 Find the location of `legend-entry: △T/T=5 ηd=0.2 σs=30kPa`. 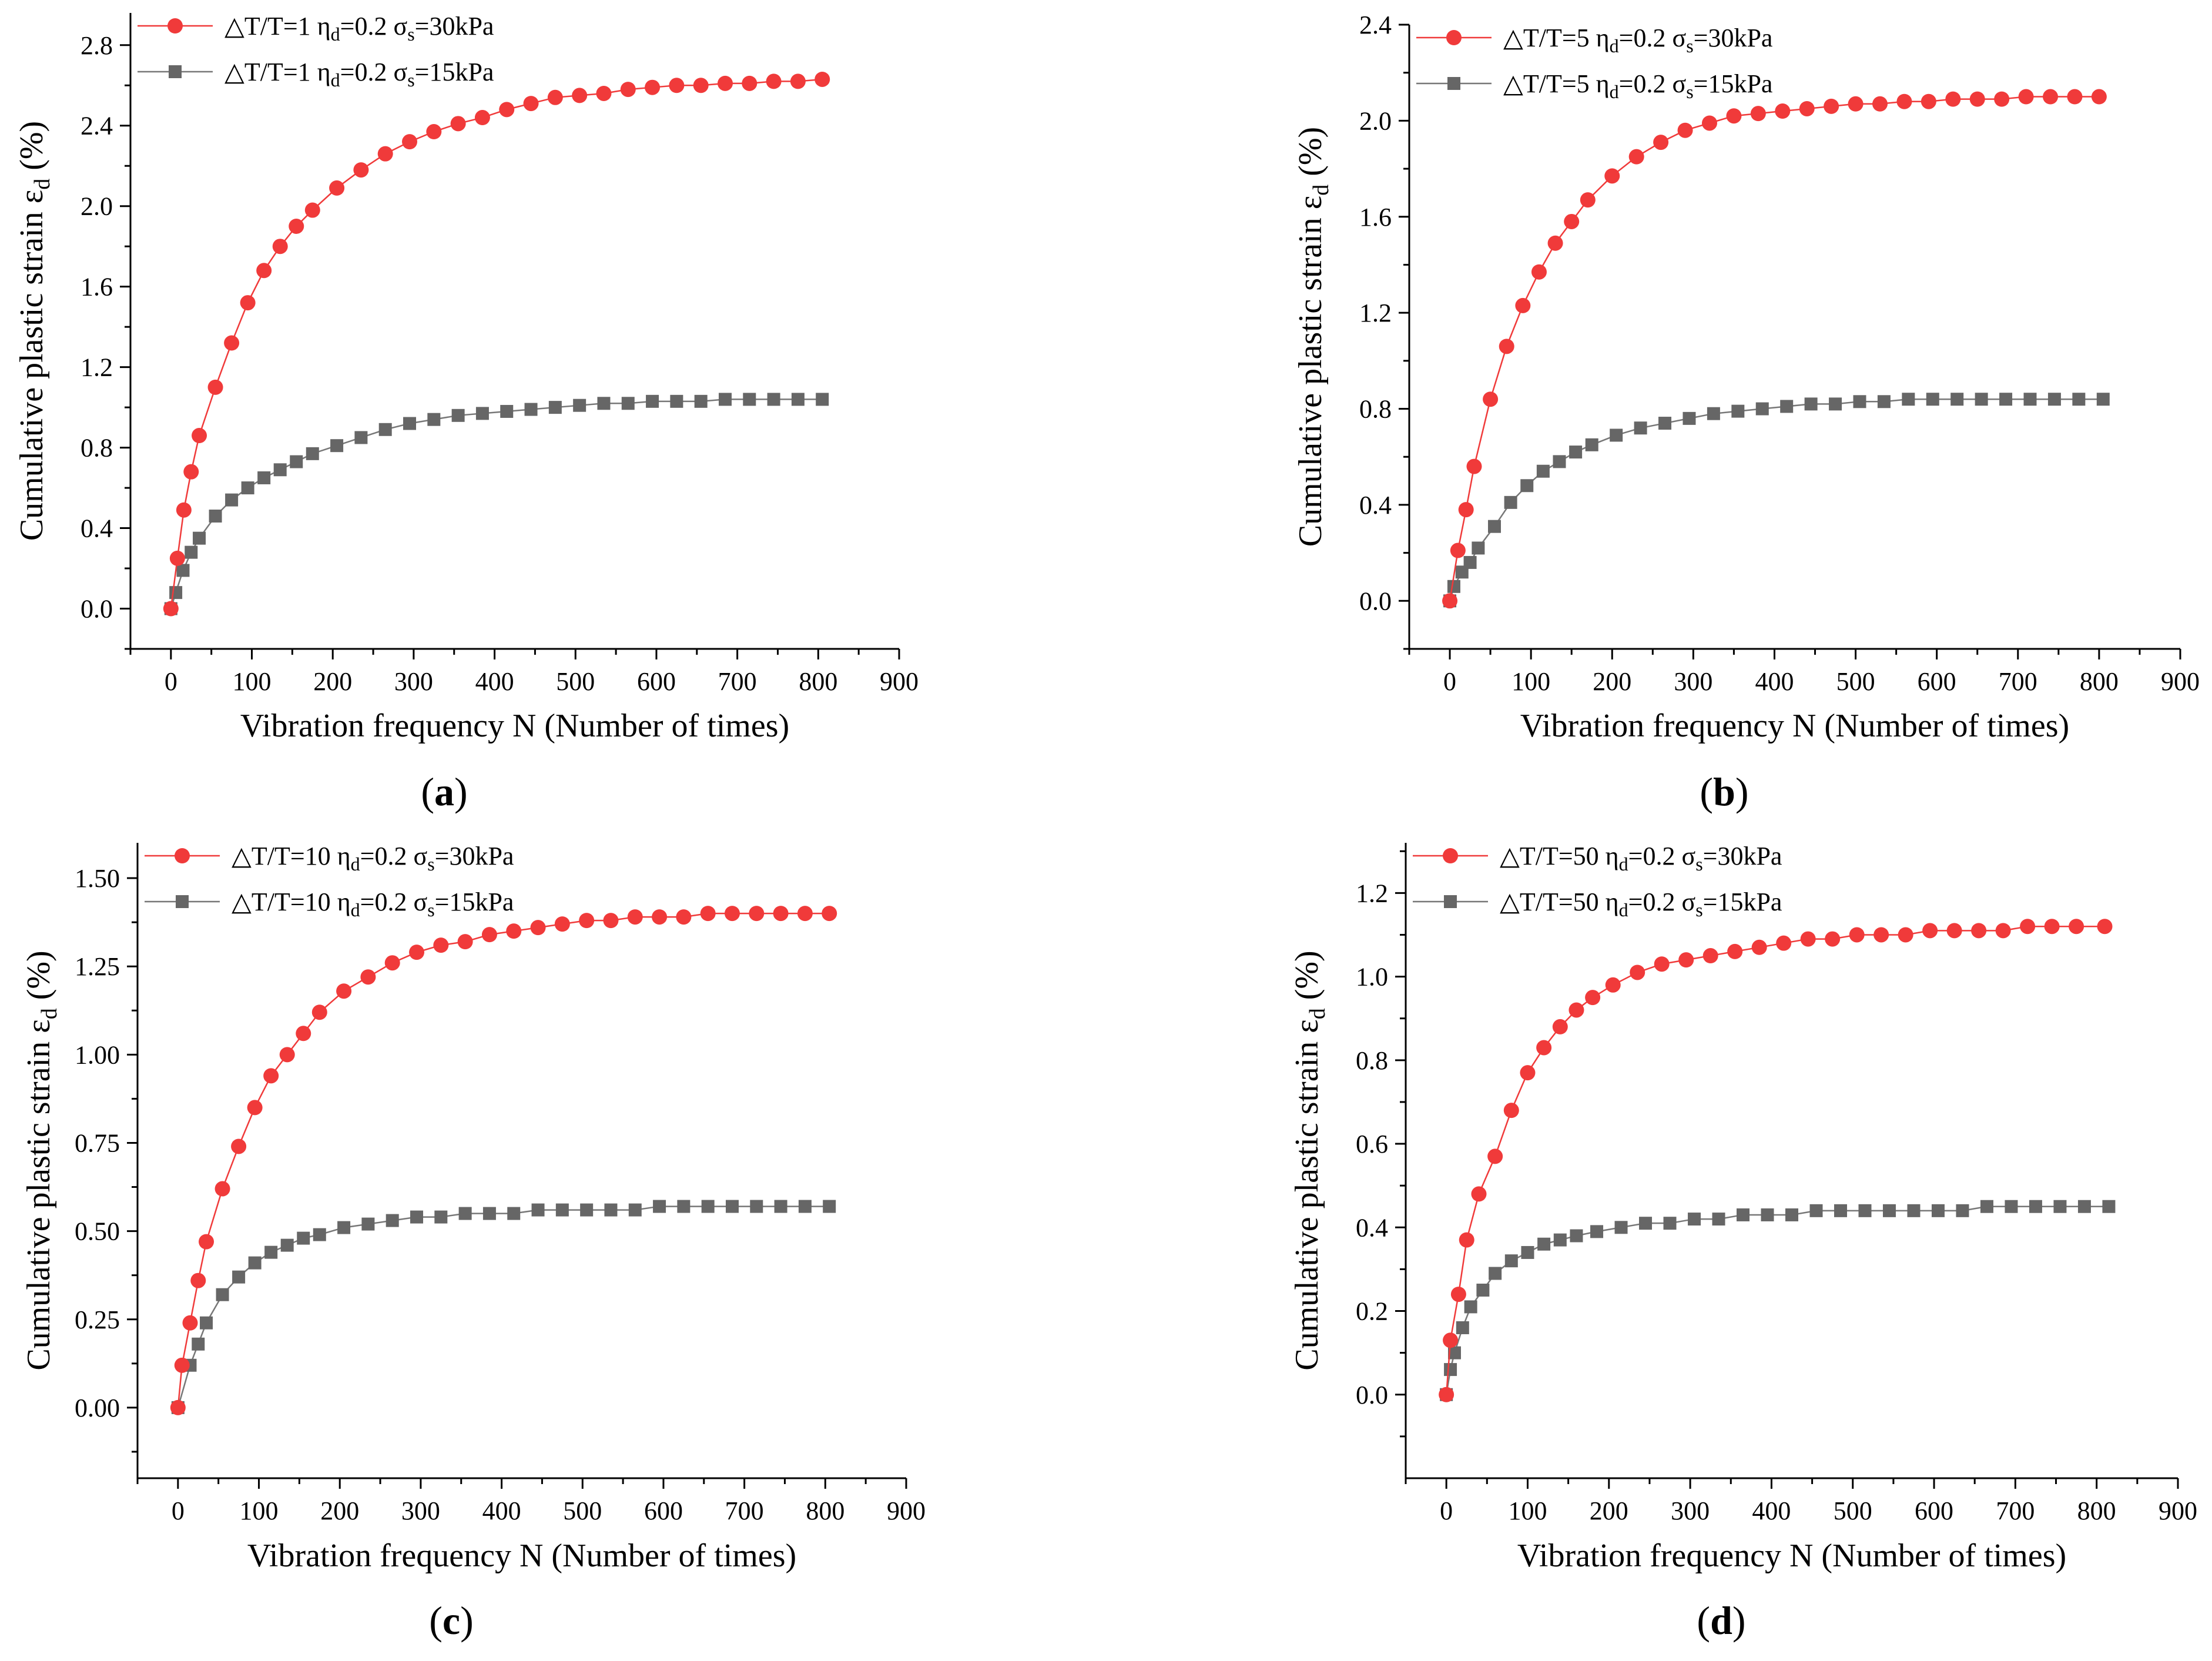

legend-entry: △T/T=5 ηd=0.2 σs=30kPa is located at coordinates (1637, 40).